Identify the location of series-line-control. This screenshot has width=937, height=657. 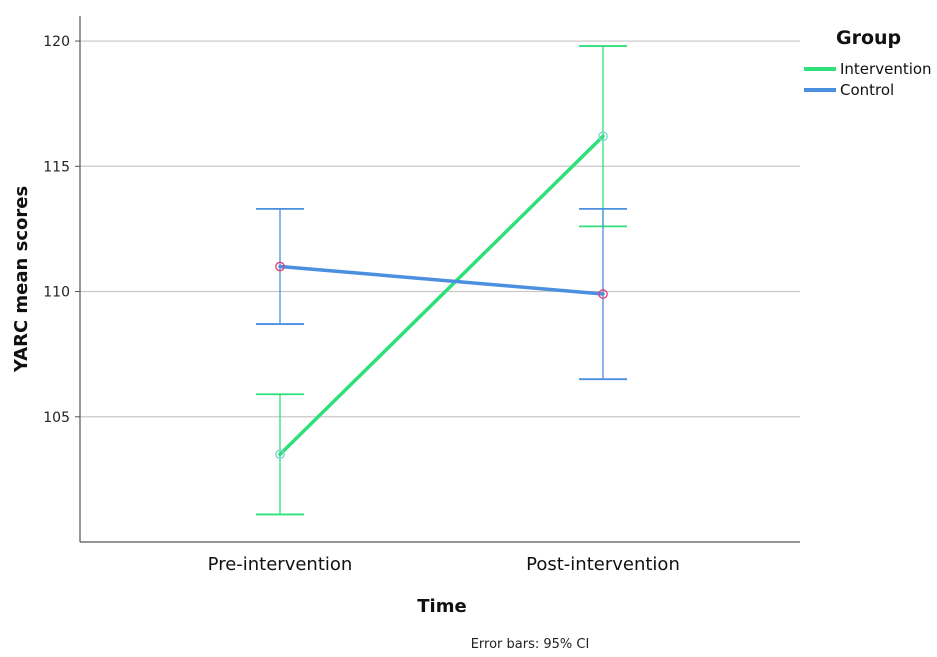
(441, 280).